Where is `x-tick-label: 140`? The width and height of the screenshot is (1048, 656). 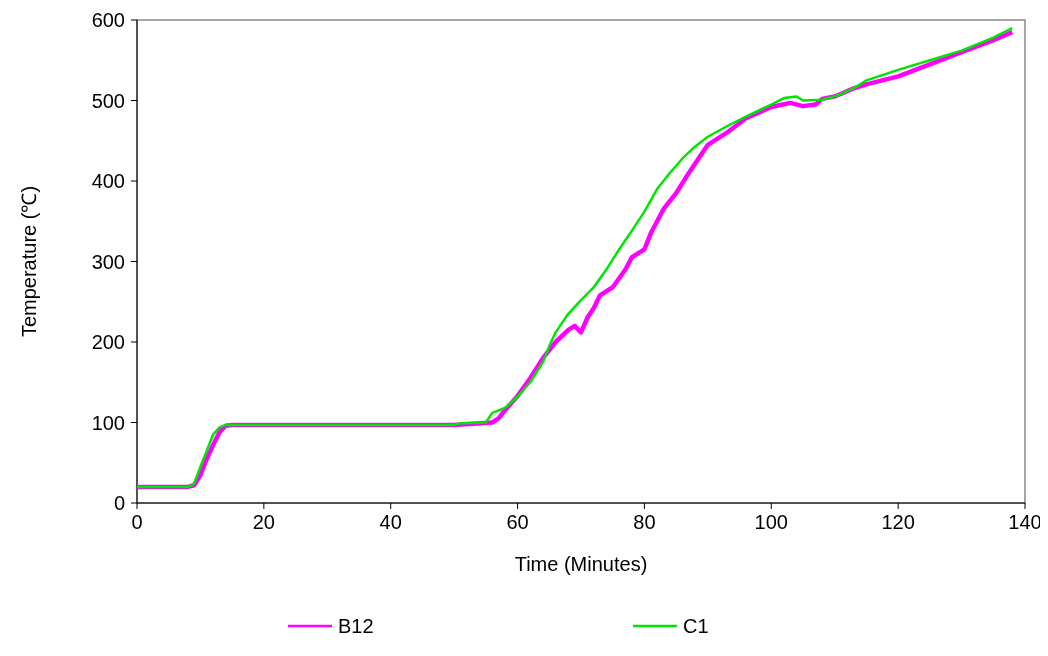 x-tick-label: 140 is located at coordinates (1025, 522).